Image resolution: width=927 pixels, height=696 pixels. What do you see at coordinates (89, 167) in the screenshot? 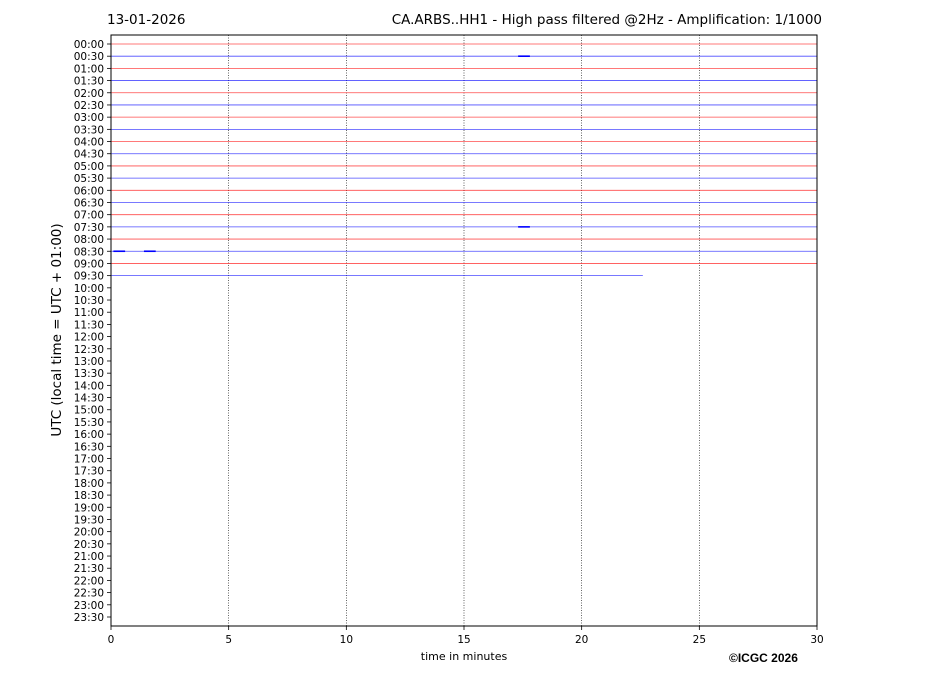
I see `y-tick-label: 05:00` at bounding box center [89, 167].